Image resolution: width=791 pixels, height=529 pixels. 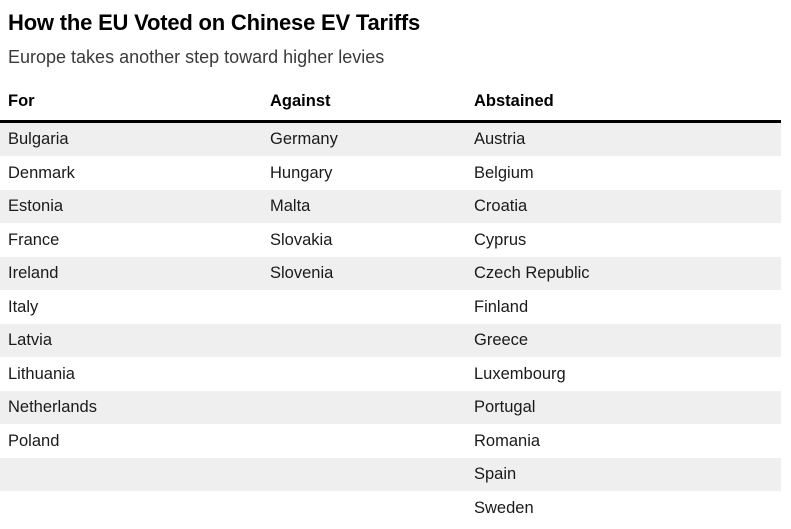 What do you see at coordinates (304, 139) in the screenshot?
I see `table-cell: Germany` at bounding box center [304, 139].